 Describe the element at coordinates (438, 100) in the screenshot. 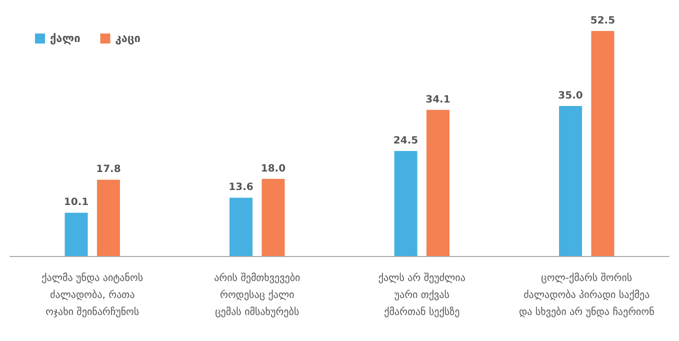

I see `data-label: 34.1` at that location.